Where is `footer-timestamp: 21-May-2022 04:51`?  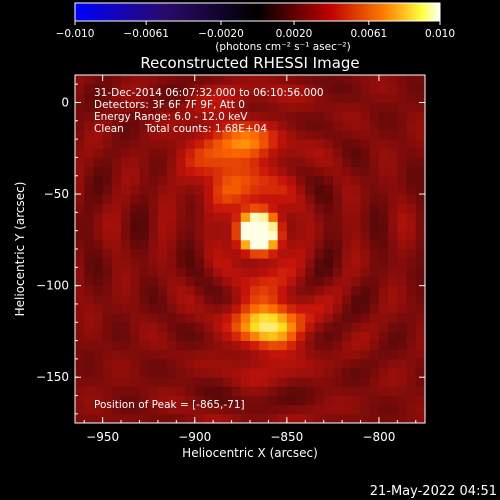 footer-timestamp: 21-May-2022 04:51 is located at coordinates (433, 491).